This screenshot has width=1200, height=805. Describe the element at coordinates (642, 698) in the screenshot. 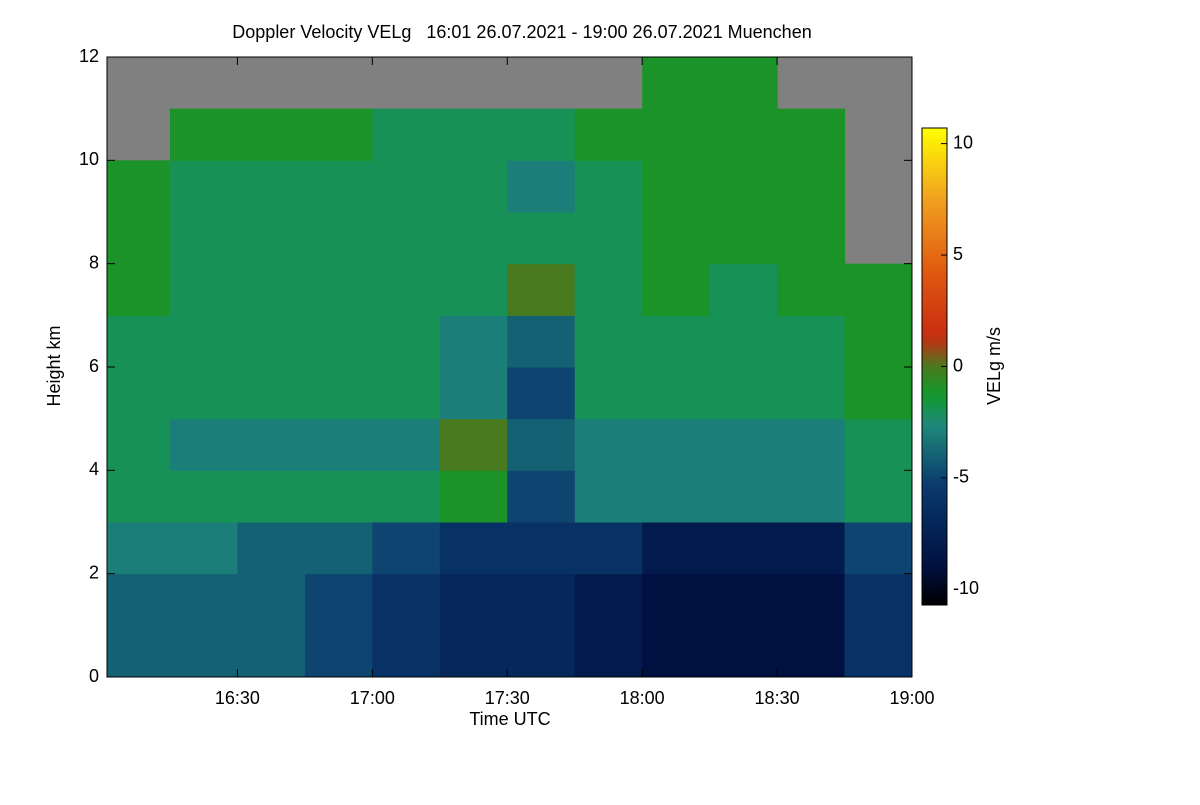

I see `x-tick-label: 18:00` at that location.